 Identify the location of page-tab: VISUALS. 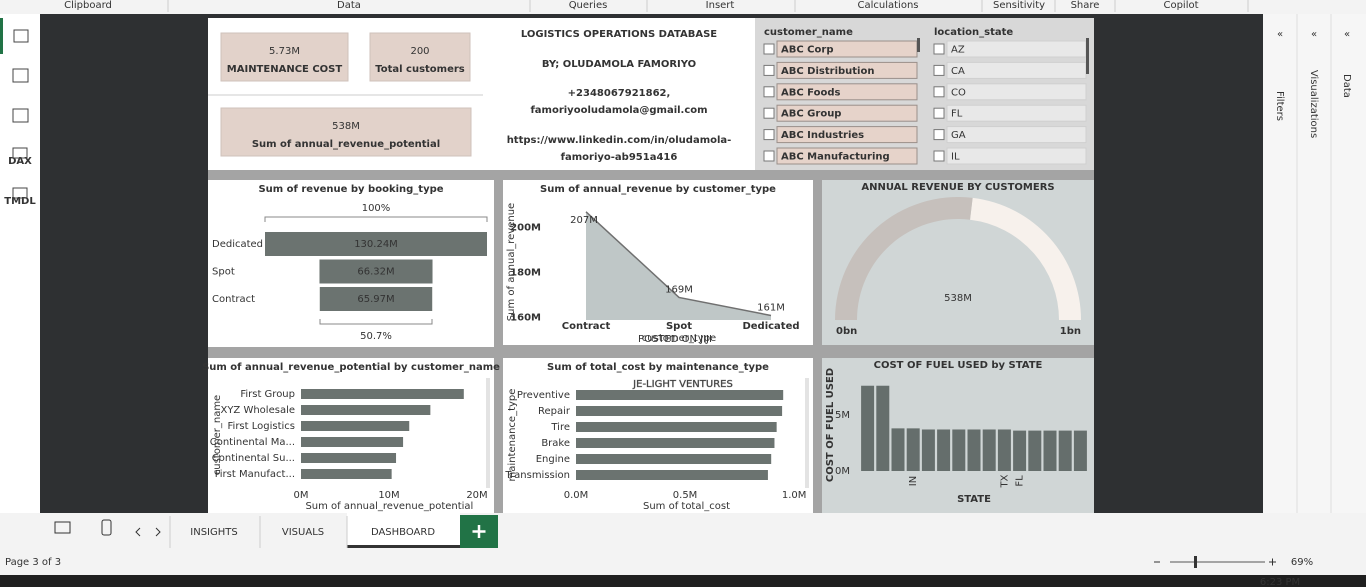
(303, 532).